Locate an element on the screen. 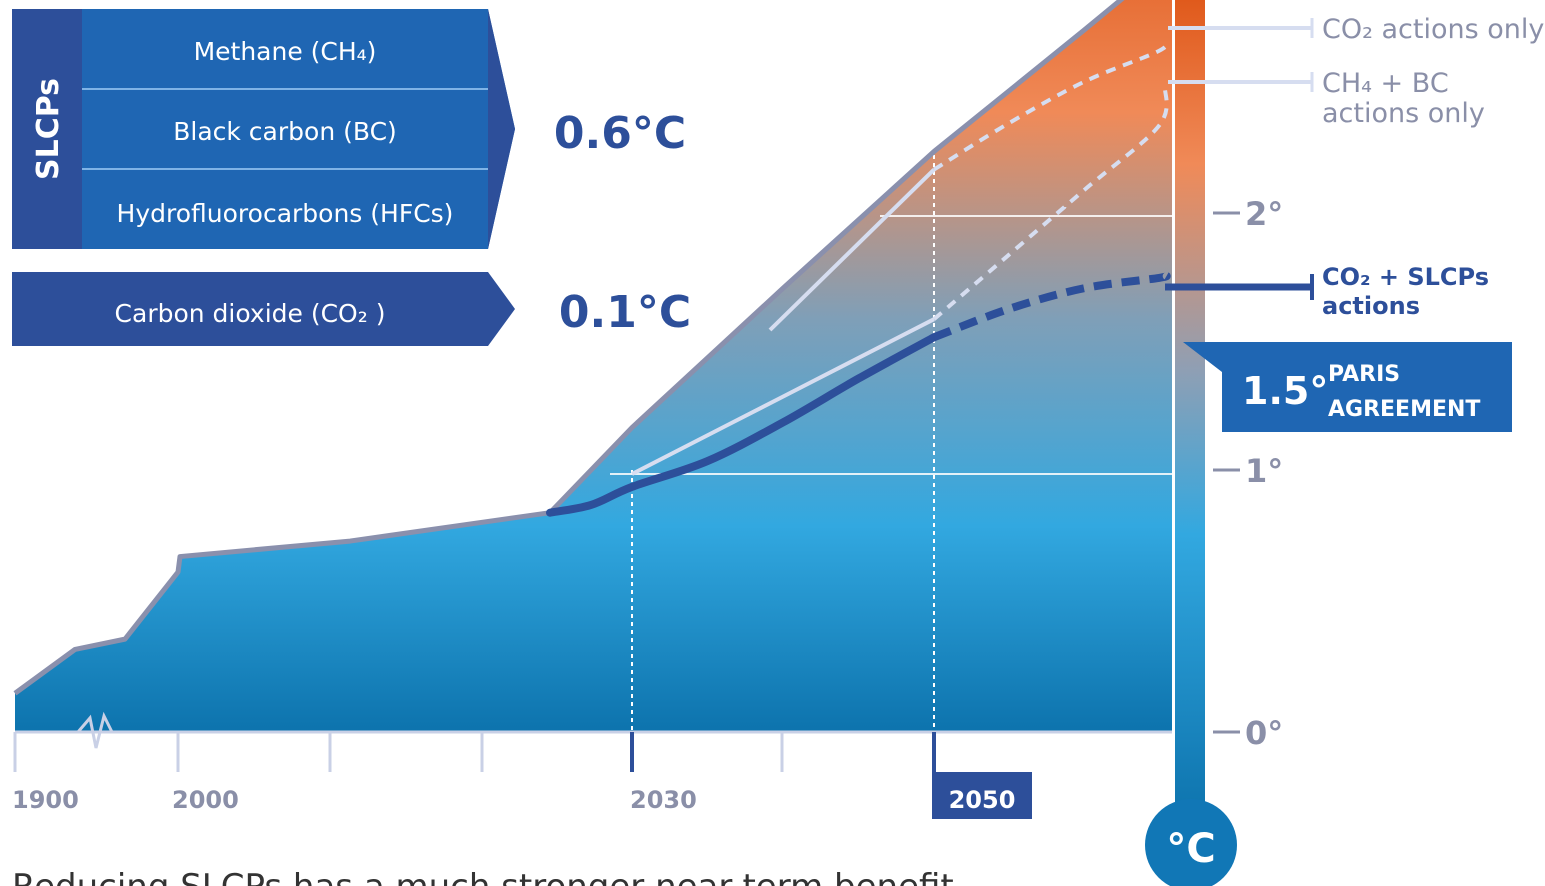 The width and height of the screenshot is (1545, 886). paris-agreement-badge is located at coordinates (1347, 387).